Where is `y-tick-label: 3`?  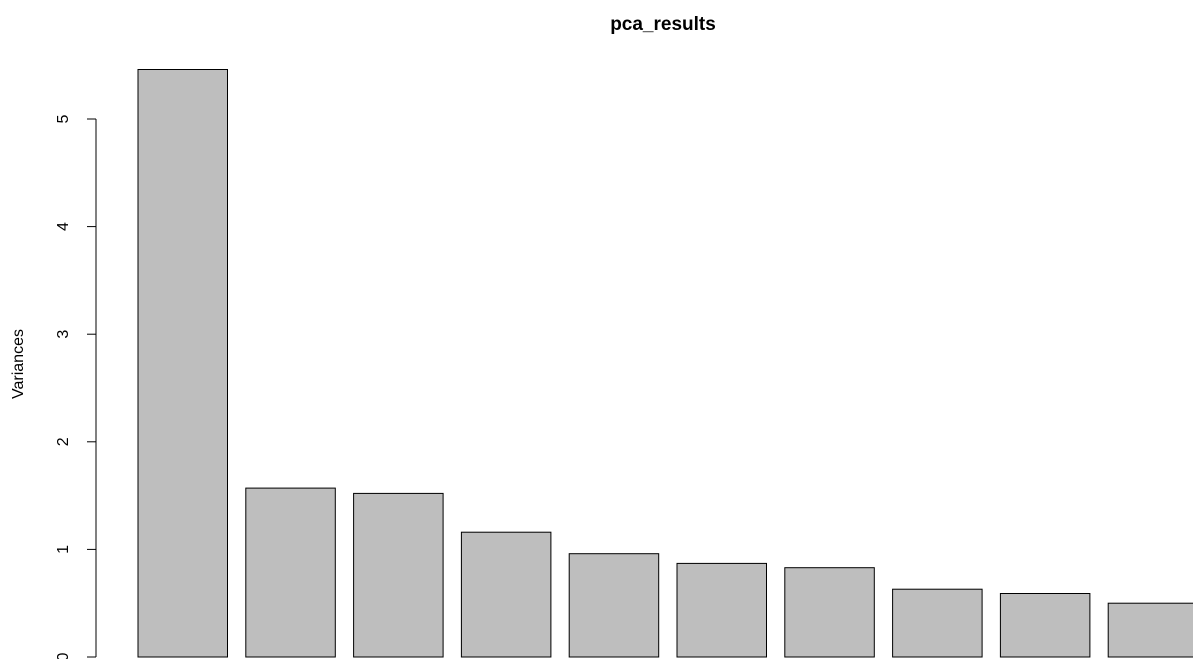 y-tick-label: 3 is located at coordinates (63, 334).